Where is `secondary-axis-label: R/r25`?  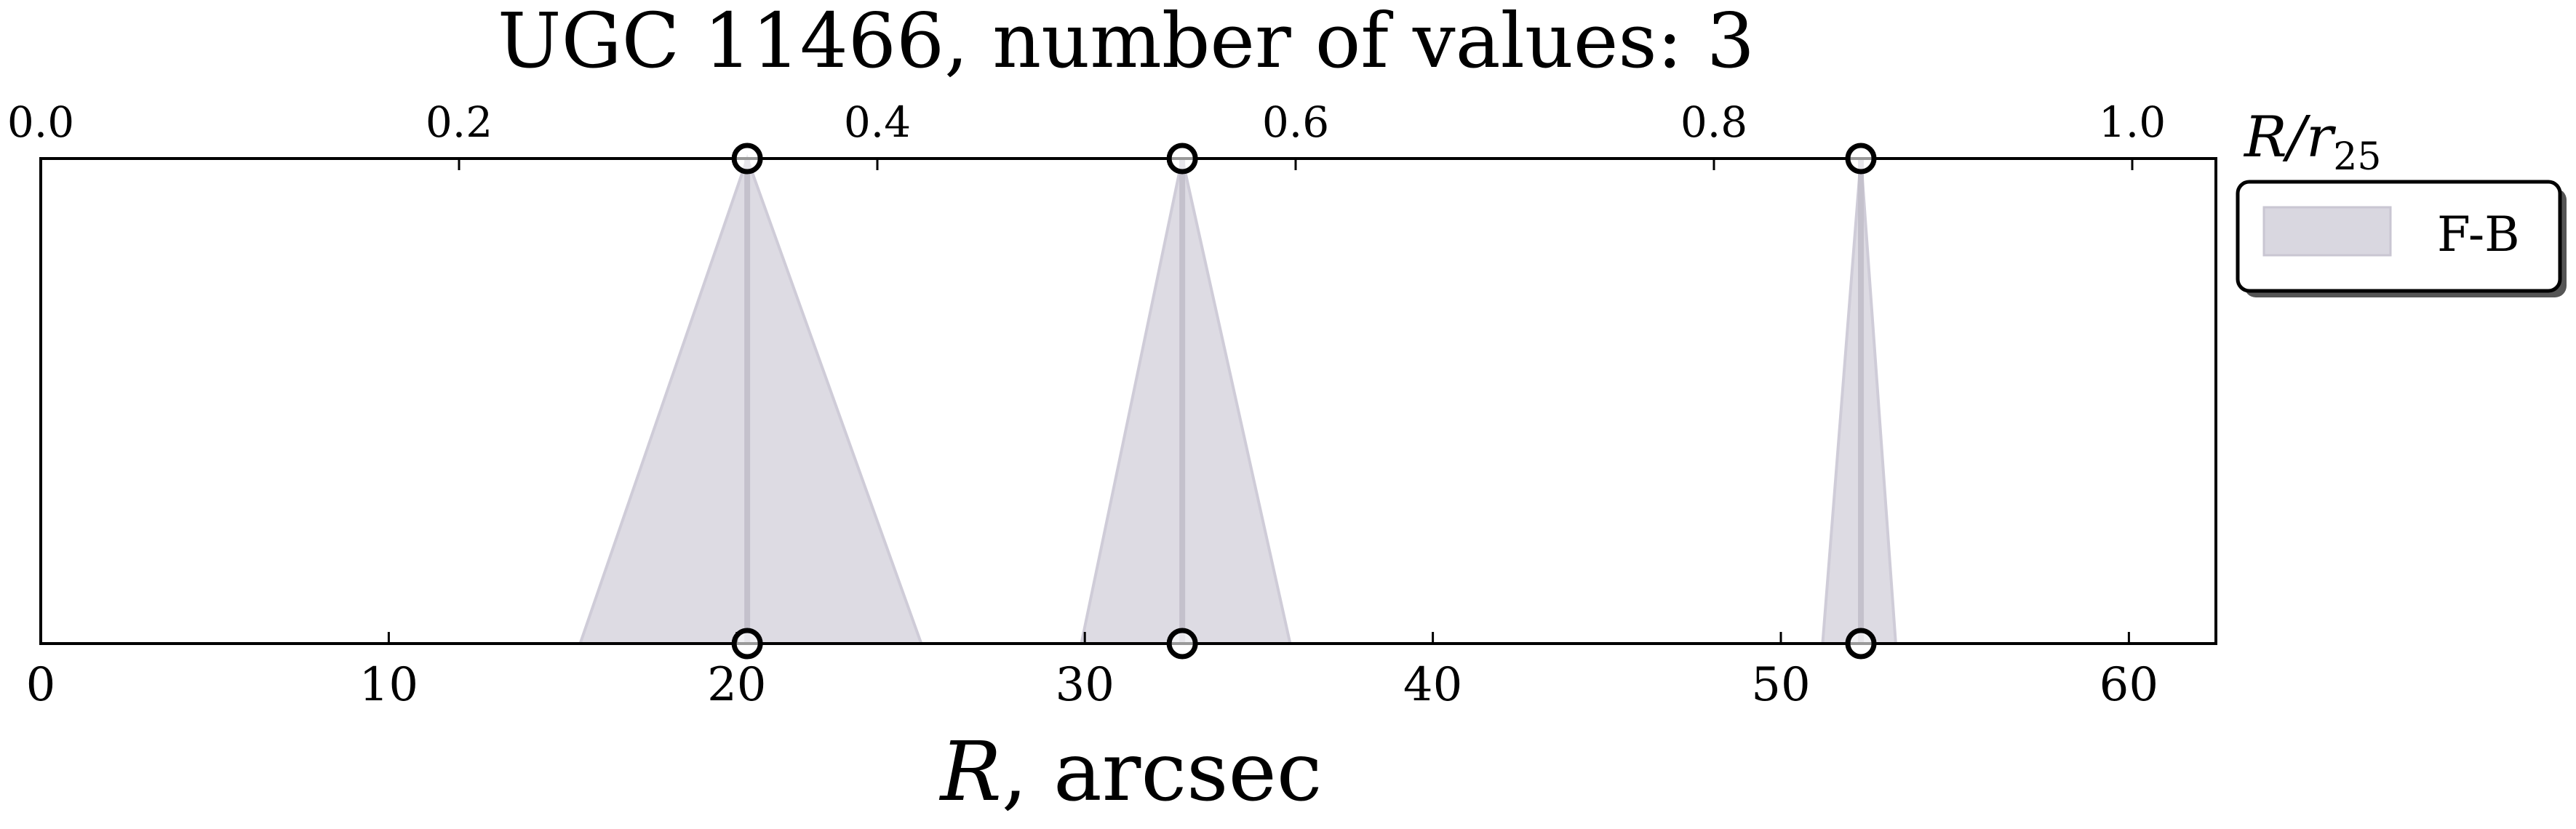
secondary-axis-label: R/r25 is located at coordinates (2312, 142).